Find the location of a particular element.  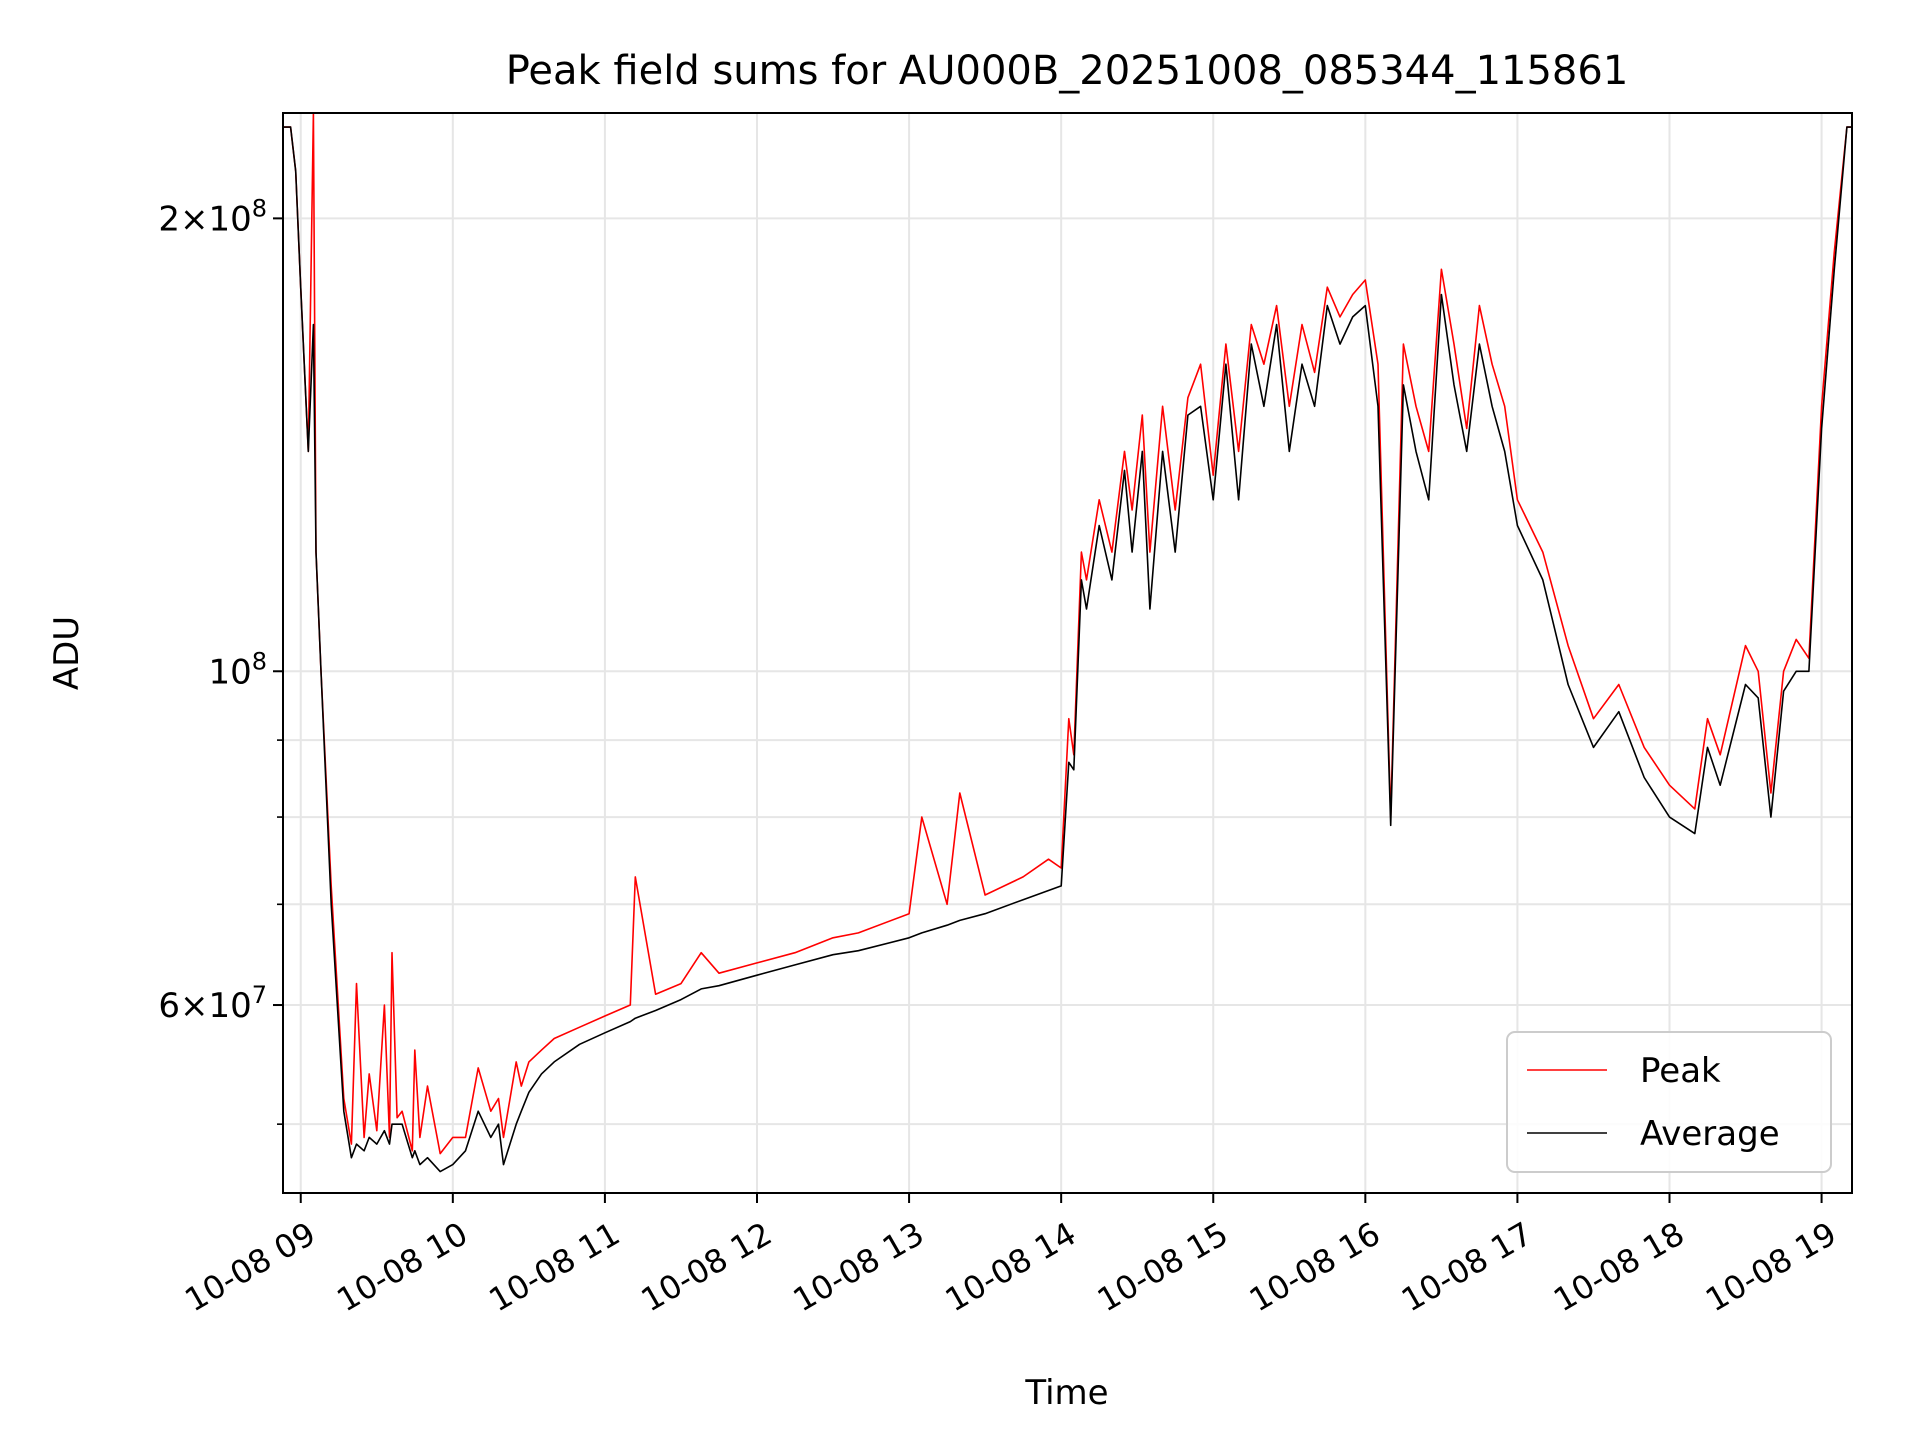

y-tick-label: 108 is located at coordinates (237, 669).